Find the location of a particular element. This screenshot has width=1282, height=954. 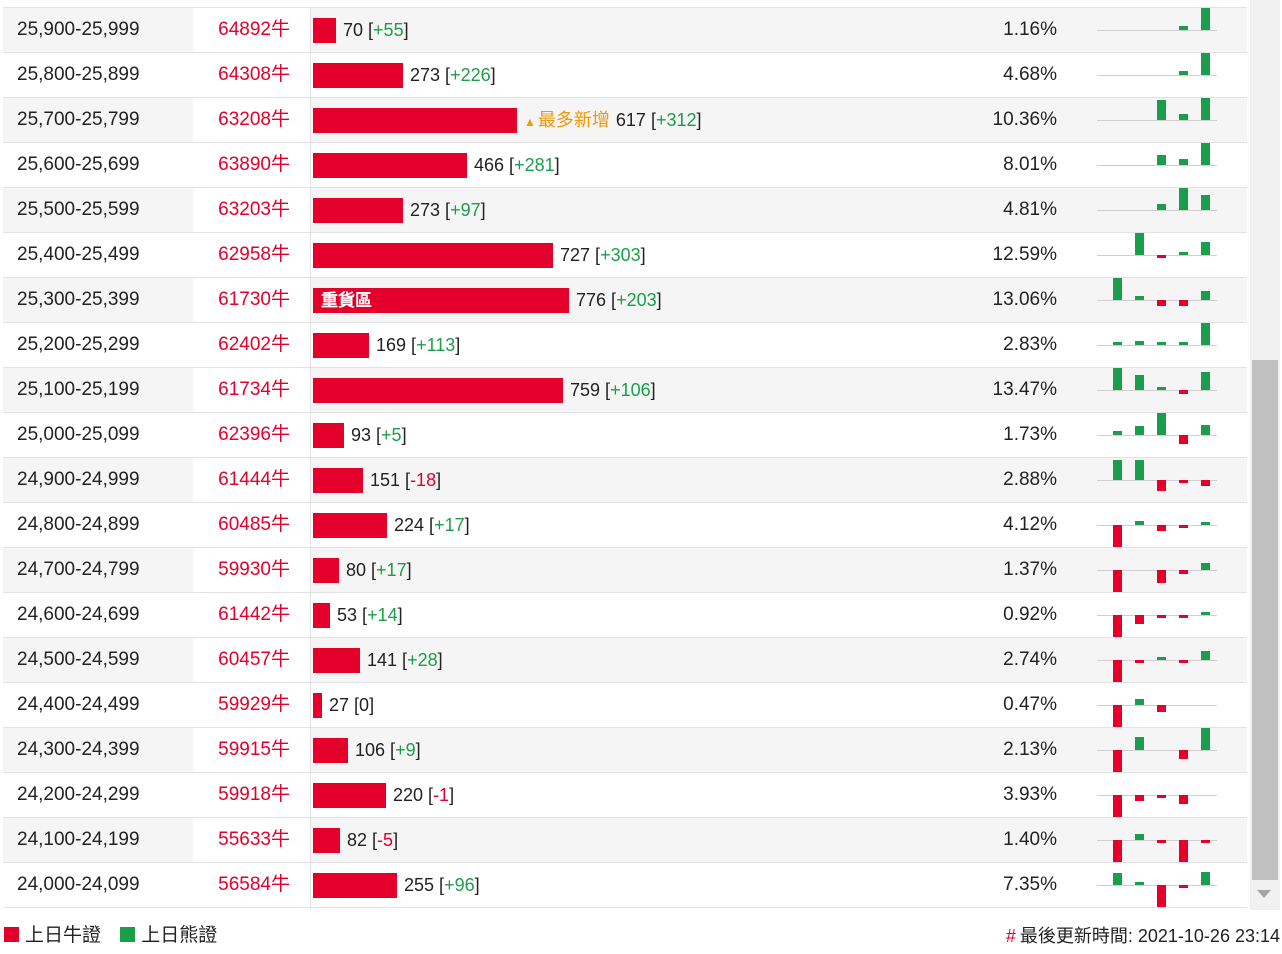

warrant-code-link: 55633牛 is located at coordinates (251, 840).